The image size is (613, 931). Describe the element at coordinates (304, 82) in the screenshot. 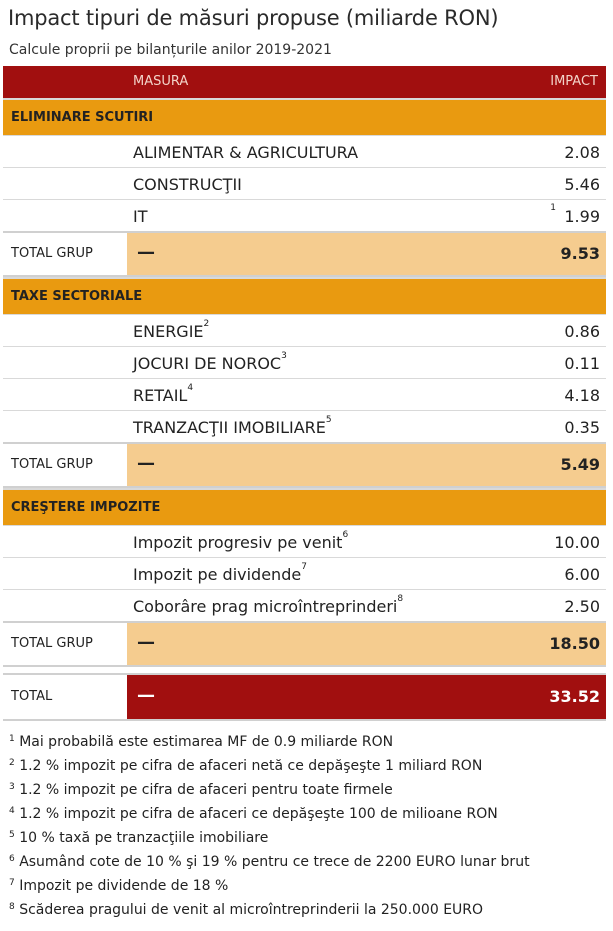

I see `table-header: MASURA IMPACT` at that location.